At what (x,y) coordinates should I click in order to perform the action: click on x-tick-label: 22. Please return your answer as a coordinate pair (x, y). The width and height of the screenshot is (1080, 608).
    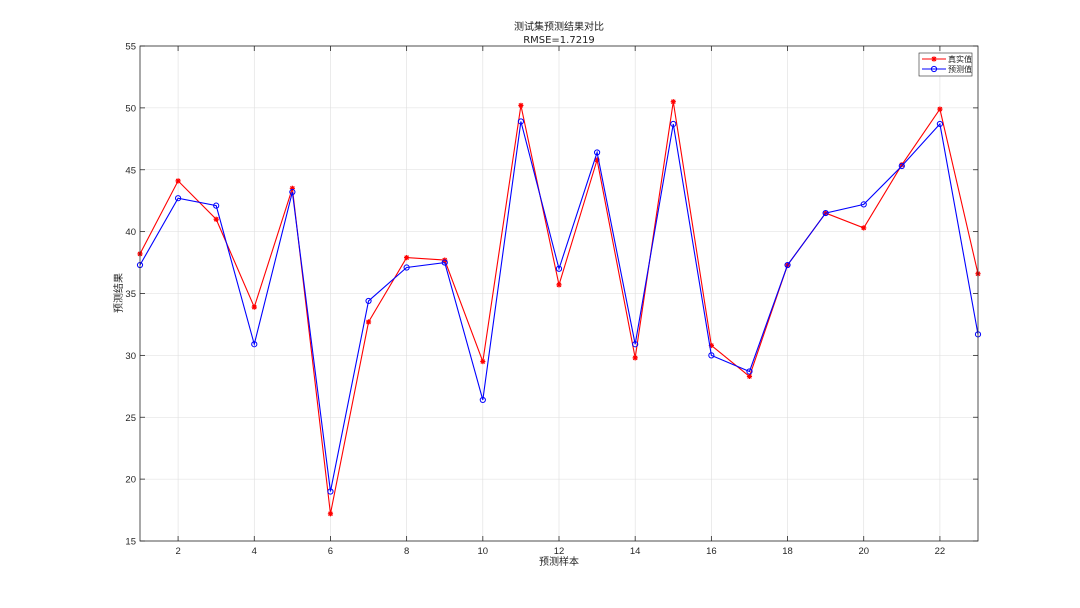
    Looking at the image, I should click on (940, 551).